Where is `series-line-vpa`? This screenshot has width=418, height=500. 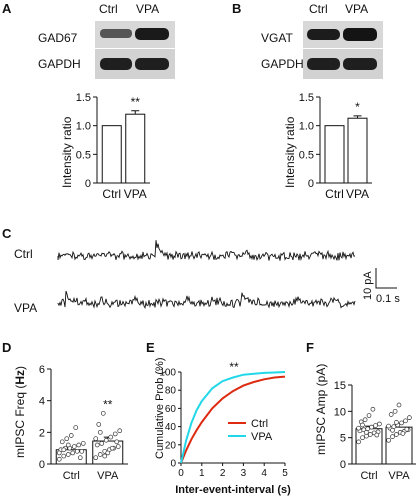
series-line-vpa is located at coordinates (233, 417).